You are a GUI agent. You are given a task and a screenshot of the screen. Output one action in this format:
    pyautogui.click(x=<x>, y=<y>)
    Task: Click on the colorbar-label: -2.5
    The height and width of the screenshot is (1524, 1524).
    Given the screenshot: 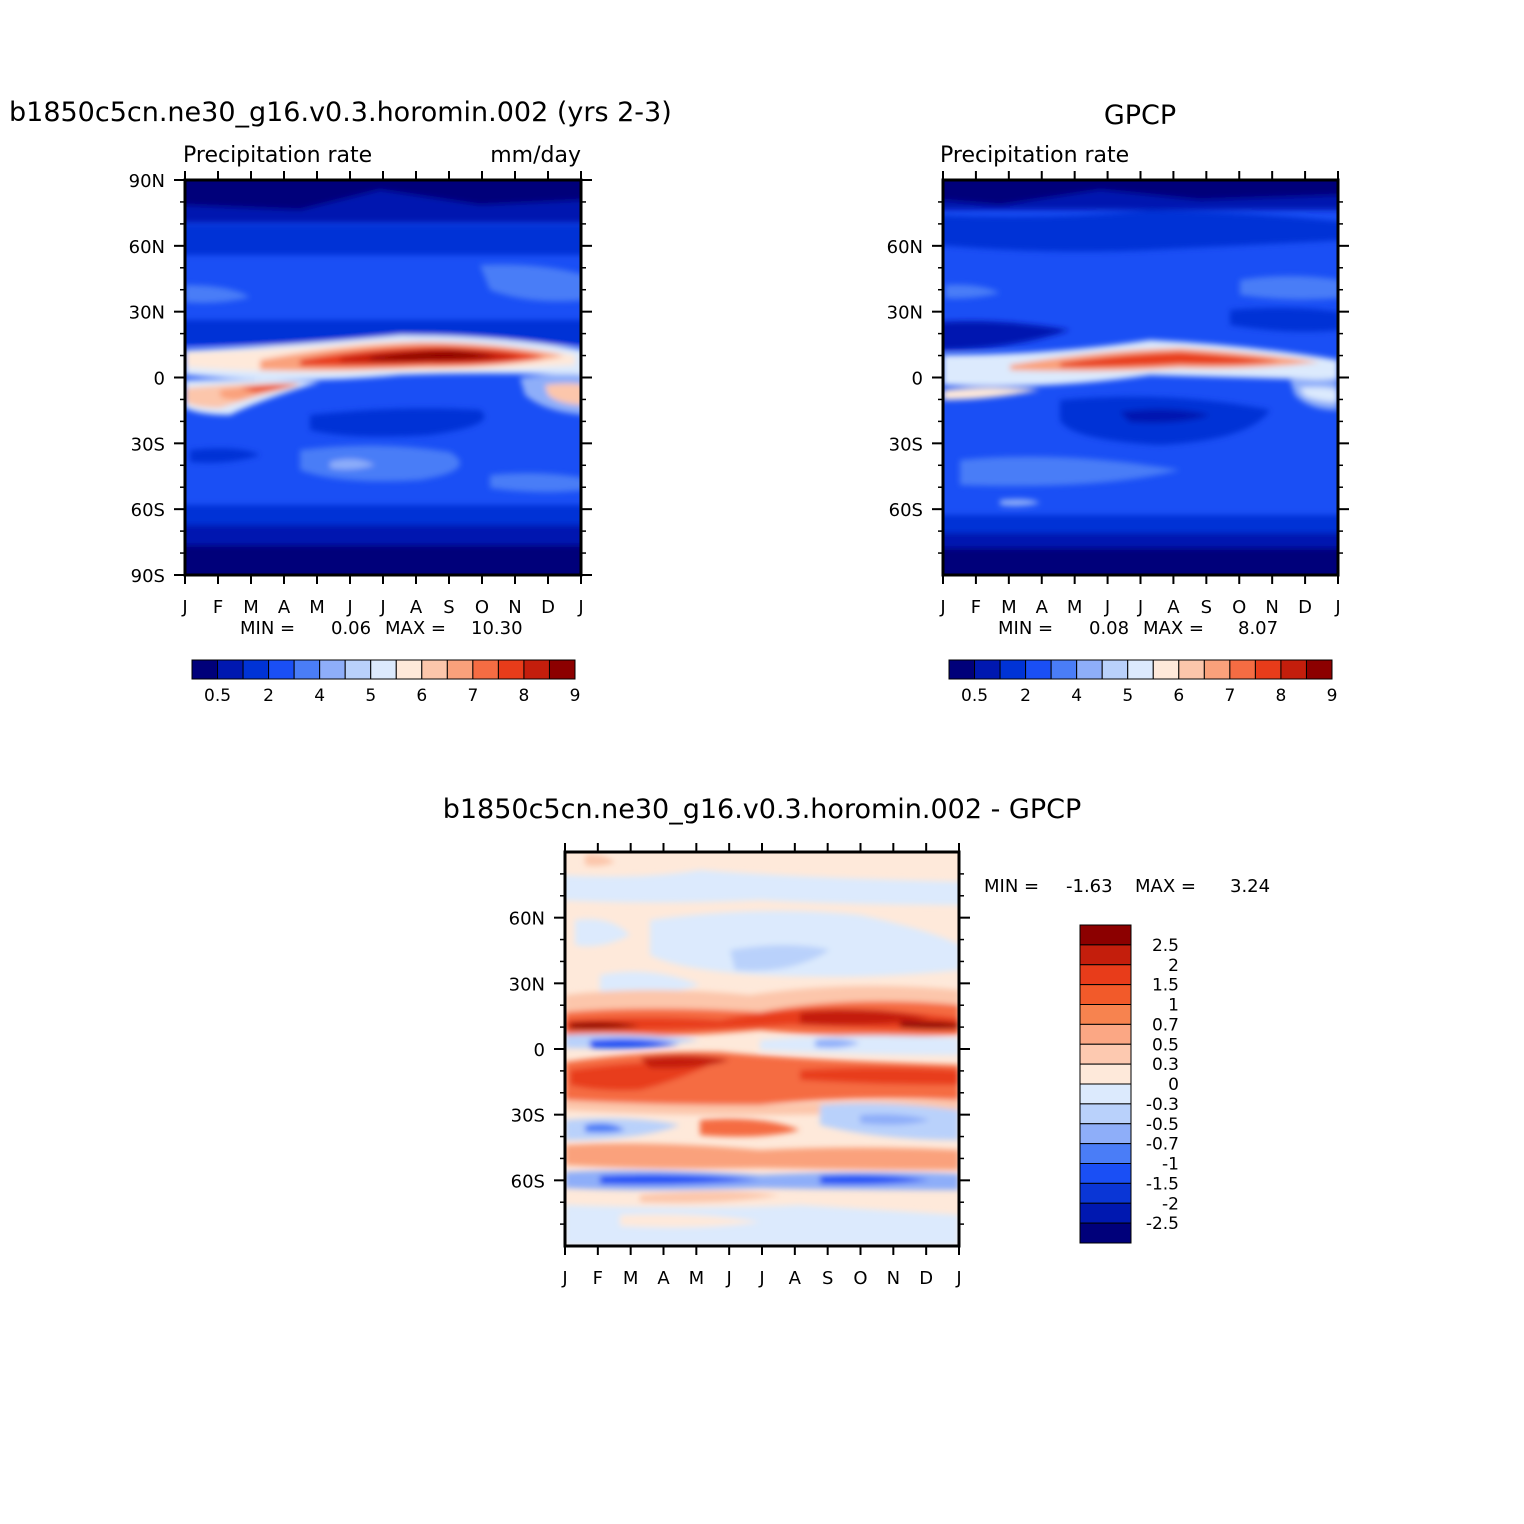 What is the action you would take?
    pyautogui.click(x=1162, y=1224)
    